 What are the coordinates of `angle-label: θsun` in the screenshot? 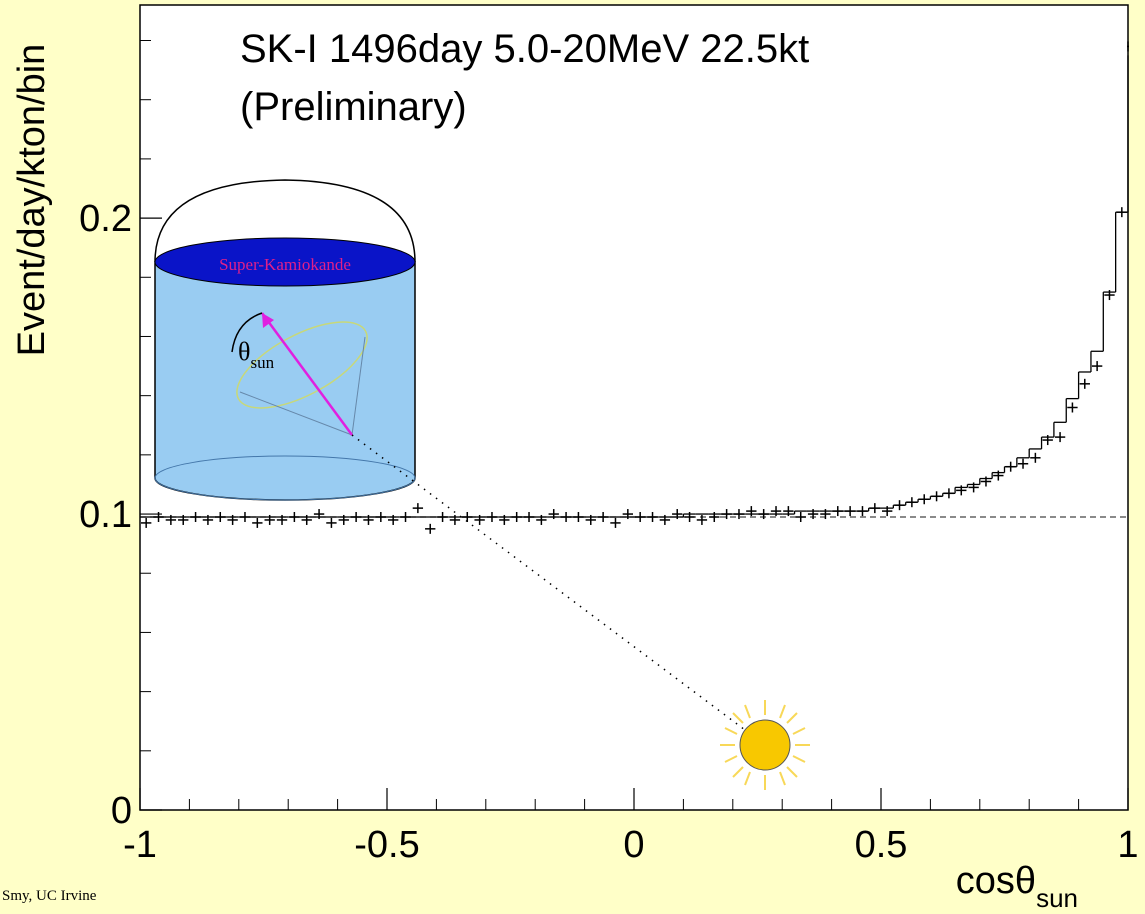 It's located at (256, 354).